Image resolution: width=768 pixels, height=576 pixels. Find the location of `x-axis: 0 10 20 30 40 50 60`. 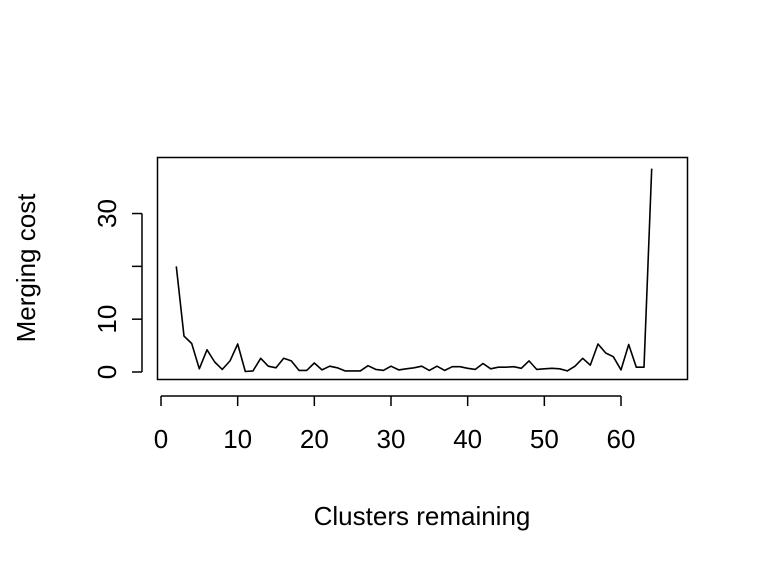

x-axis: 0 10 20 30 40 50 60 is located at coordinates (395, 424).